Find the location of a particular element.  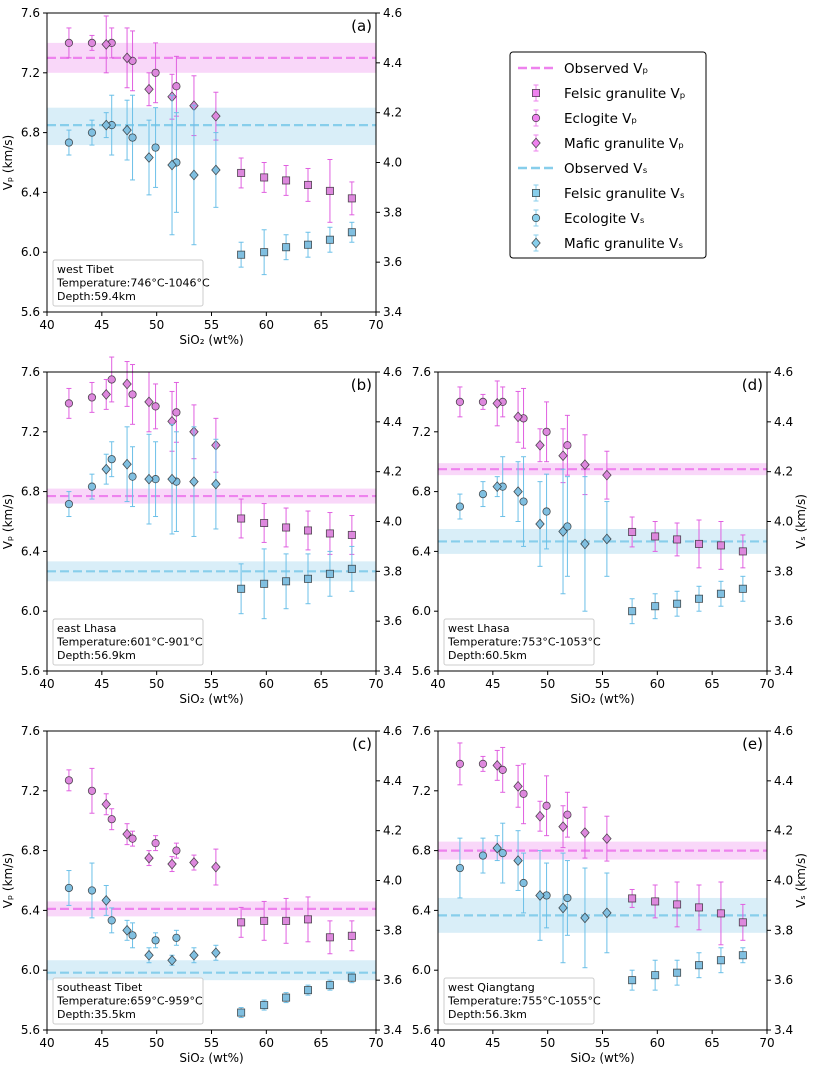

x-tick-label: 60 is located at coordinates (657, 684).